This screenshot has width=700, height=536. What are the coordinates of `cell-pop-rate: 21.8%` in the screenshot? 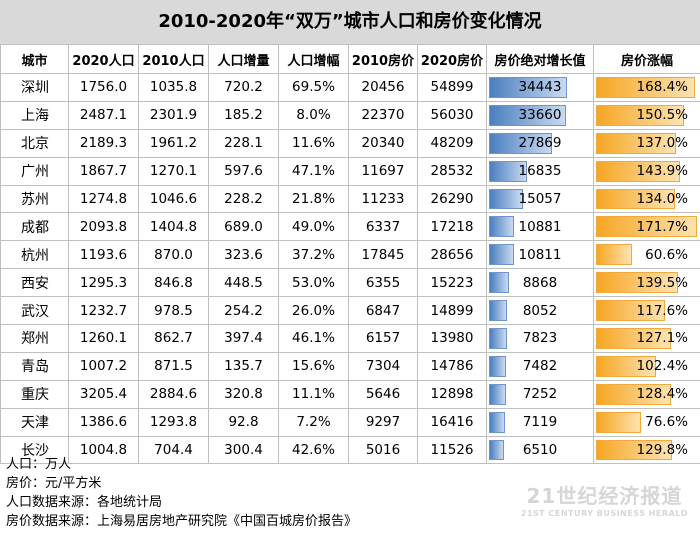 It's located at (313, 199).